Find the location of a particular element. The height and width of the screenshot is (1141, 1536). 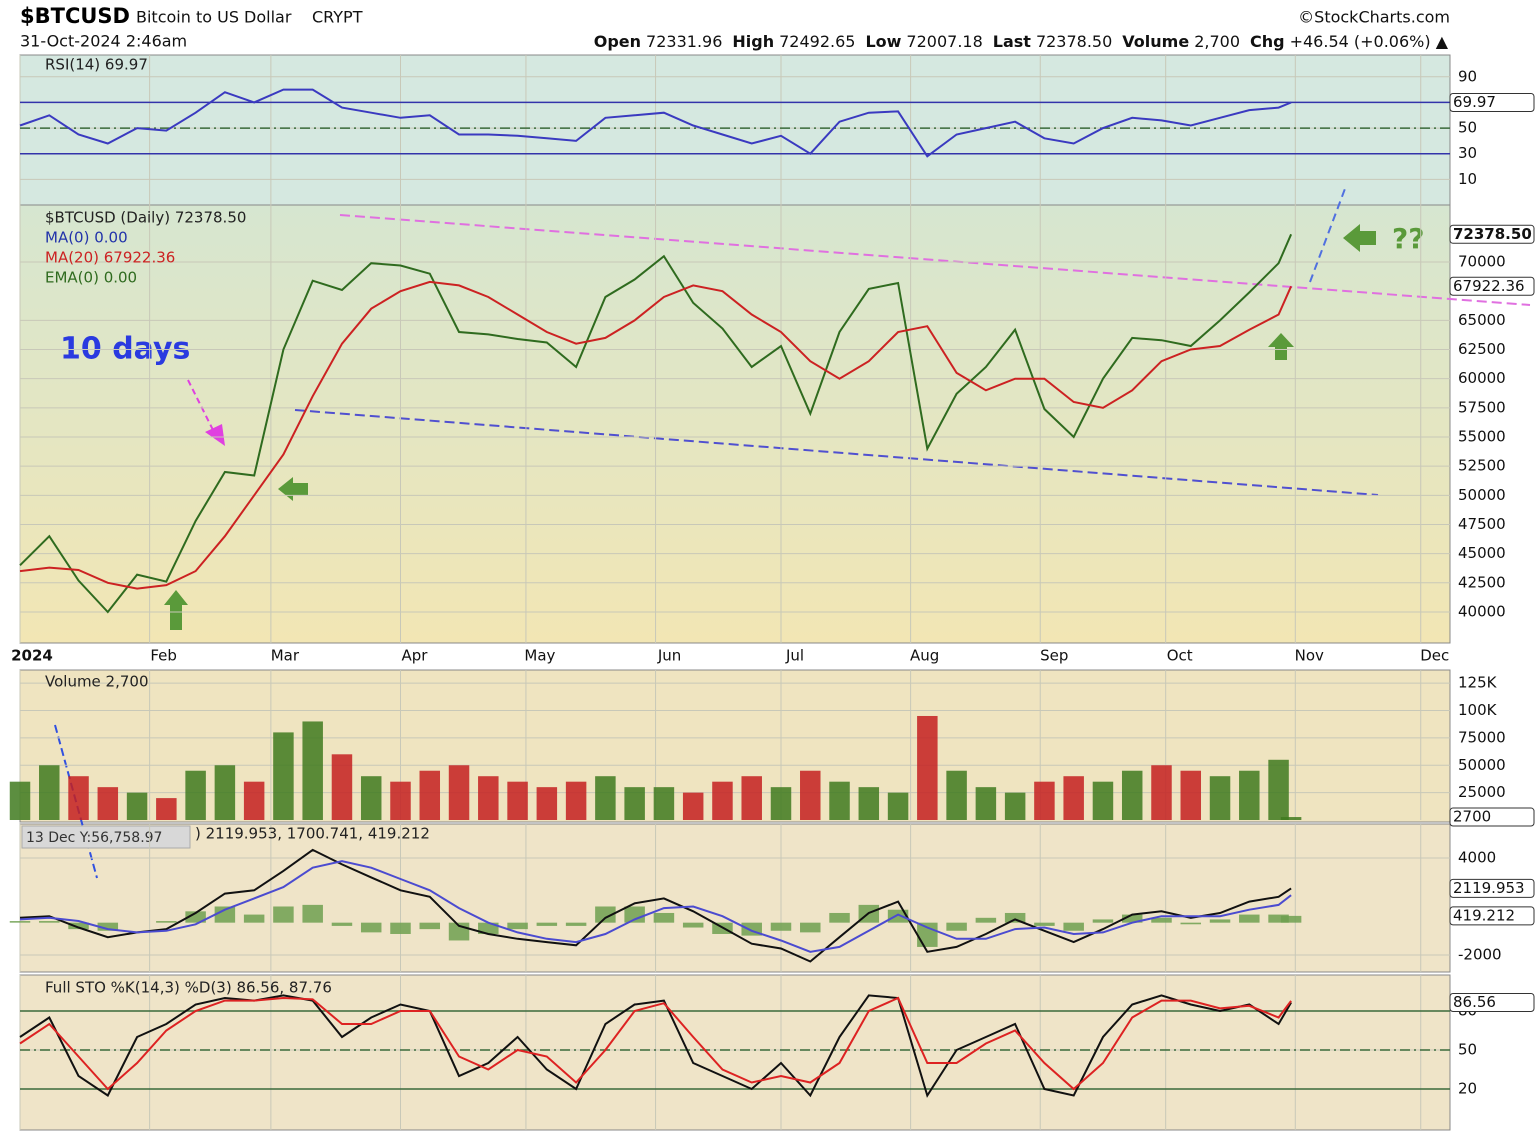

projection-line is located at coordinates (1328, 234).